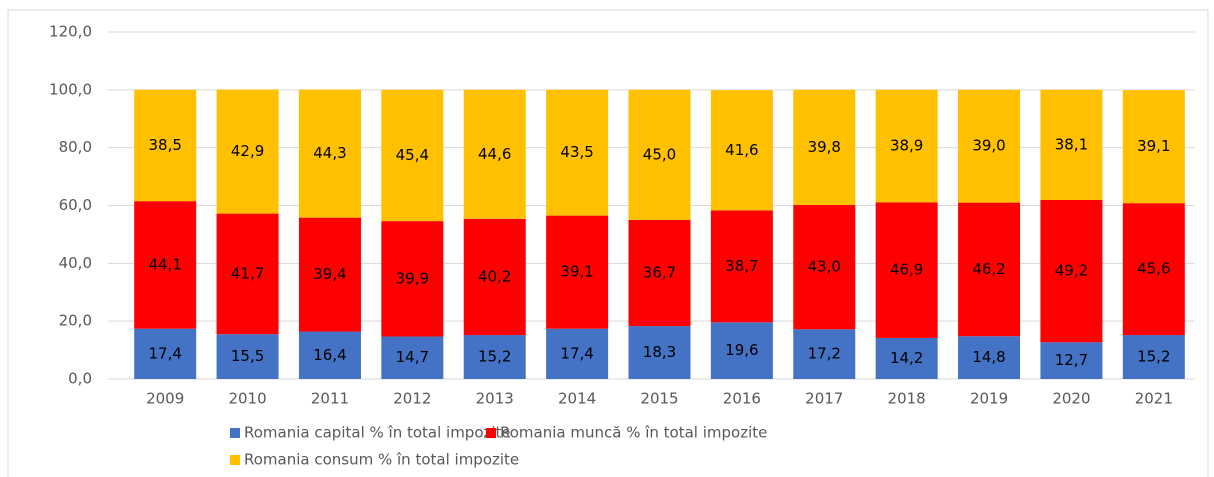 The width and height of the screenshot is (1214, 477). I want to click on y-tick-label: 20,0, so click(75, 321).